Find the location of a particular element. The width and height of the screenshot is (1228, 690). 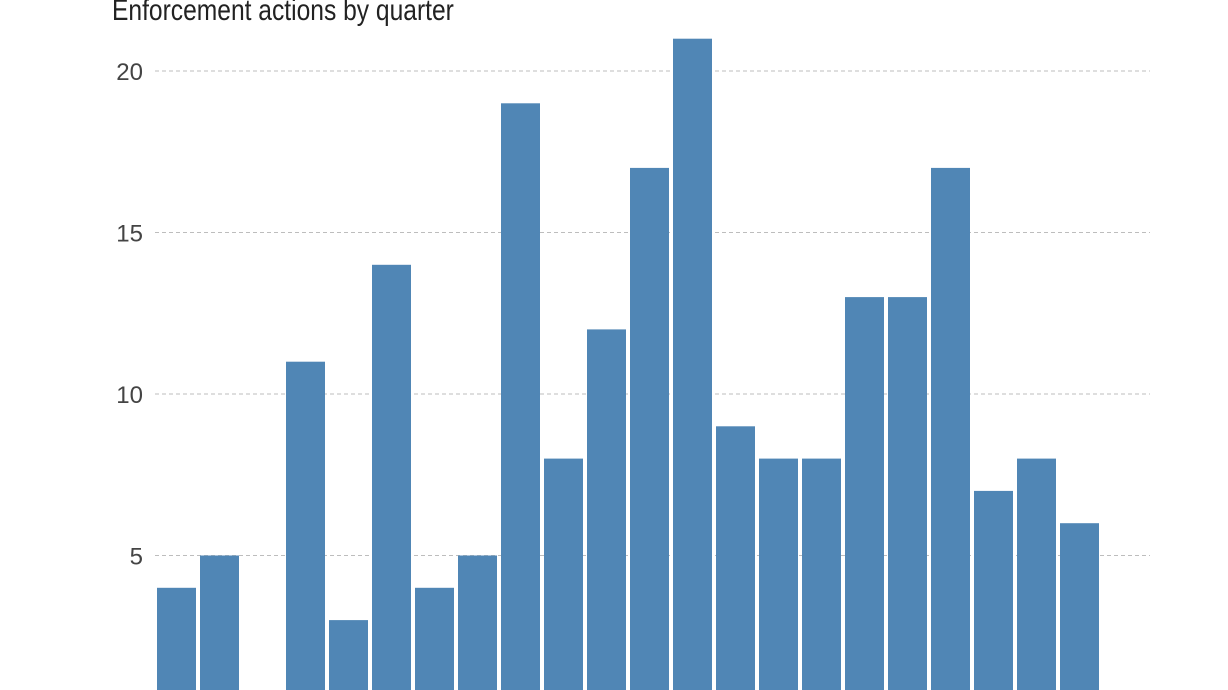

chart-title: Enforcement actions by quarter is located at coordinates (283, 13).